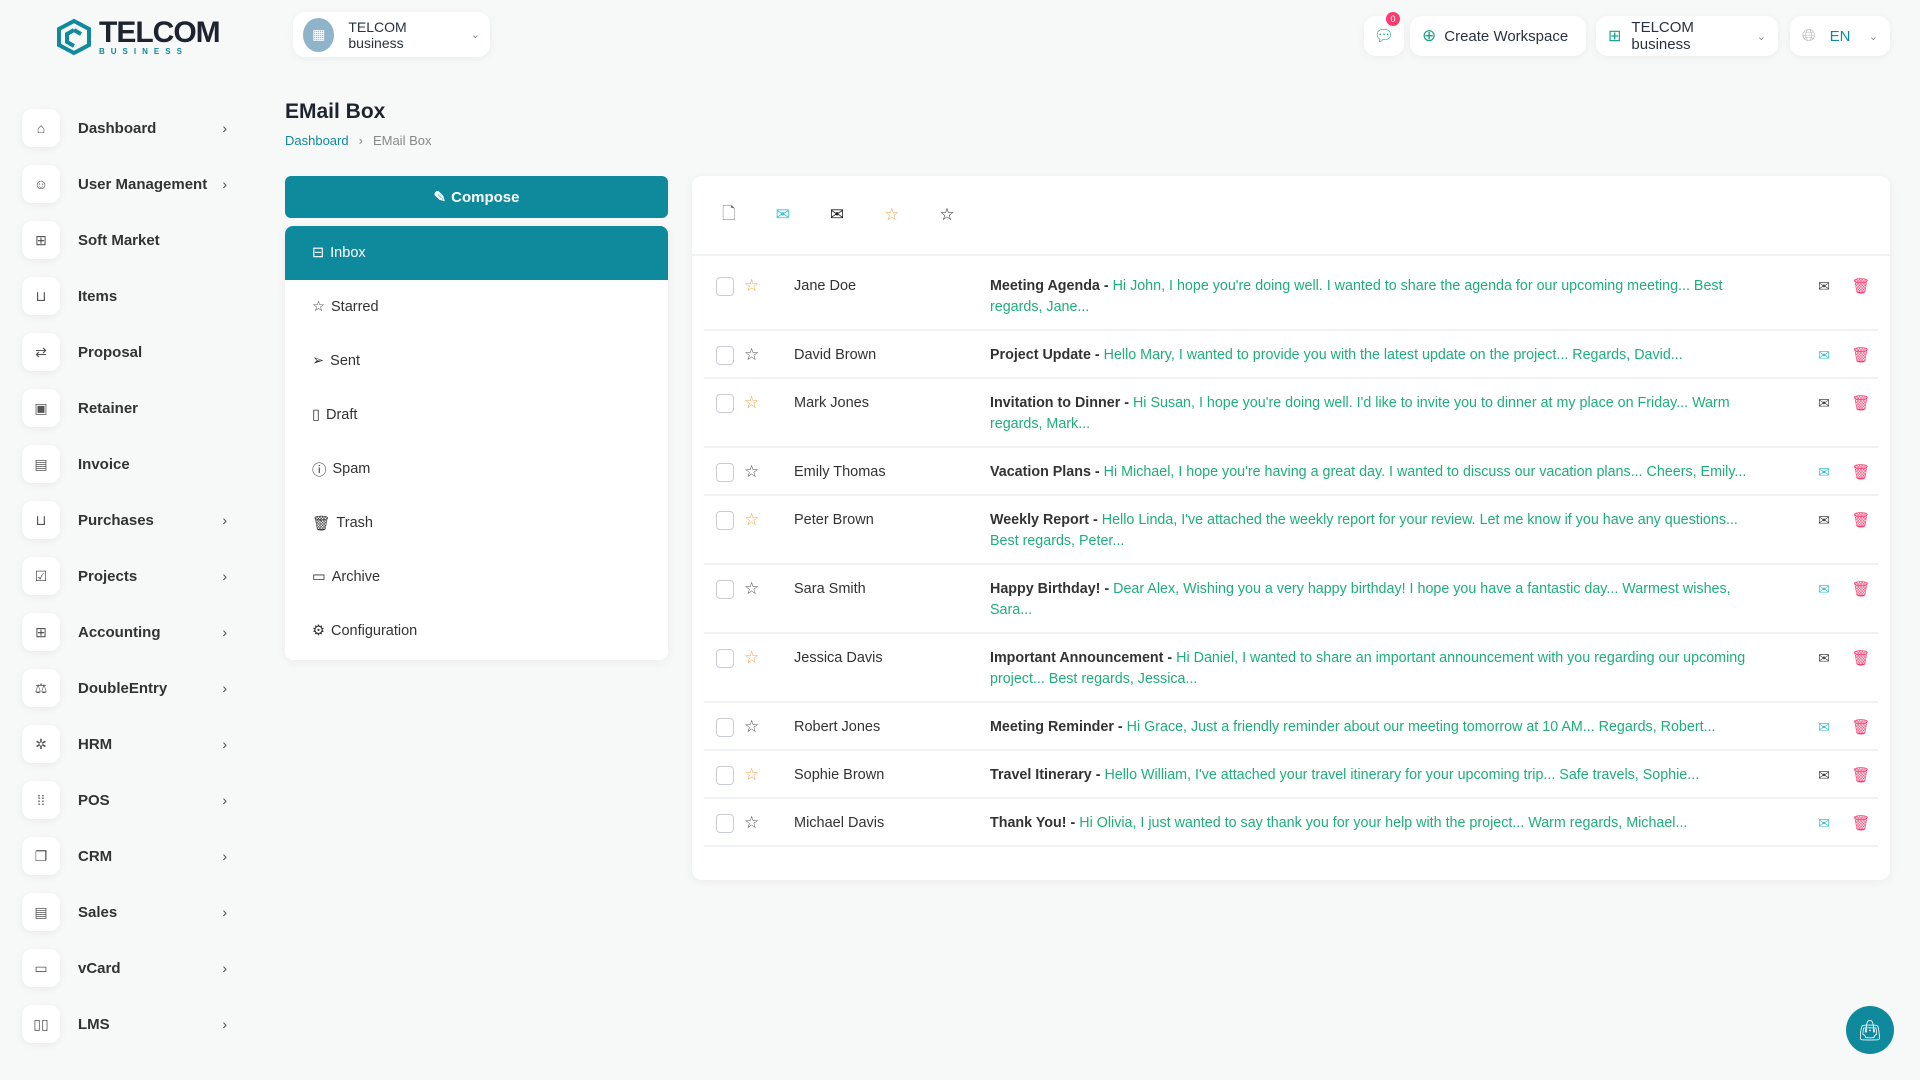 This screenshot has height=1080, width=1920. Describe the element at coordinates (1840, 36) in the screenshot. I see `language-selector: 🌐︎ EN ⌄` at that location.